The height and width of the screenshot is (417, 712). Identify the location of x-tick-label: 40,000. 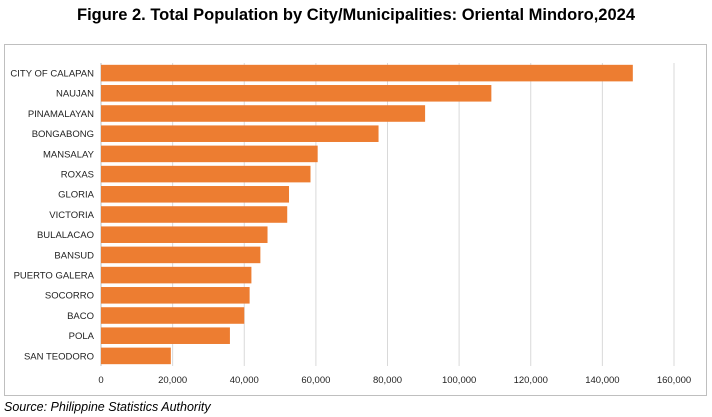
(244, 380).